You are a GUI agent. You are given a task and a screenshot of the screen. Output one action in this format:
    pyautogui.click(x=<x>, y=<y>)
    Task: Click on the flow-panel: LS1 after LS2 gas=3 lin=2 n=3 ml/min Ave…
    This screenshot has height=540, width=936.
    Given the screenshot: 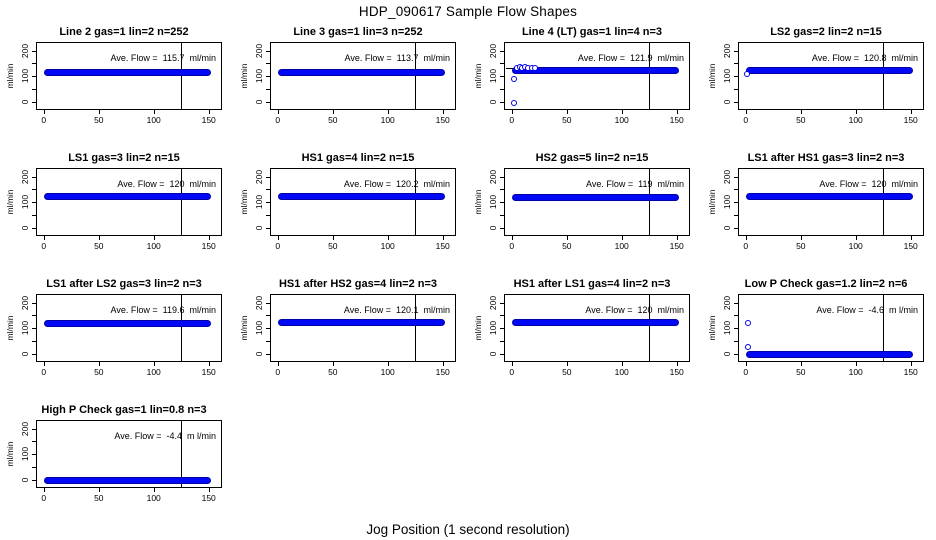 What is the action you would take?
    pyautogui.click(x=117, y=335)
    